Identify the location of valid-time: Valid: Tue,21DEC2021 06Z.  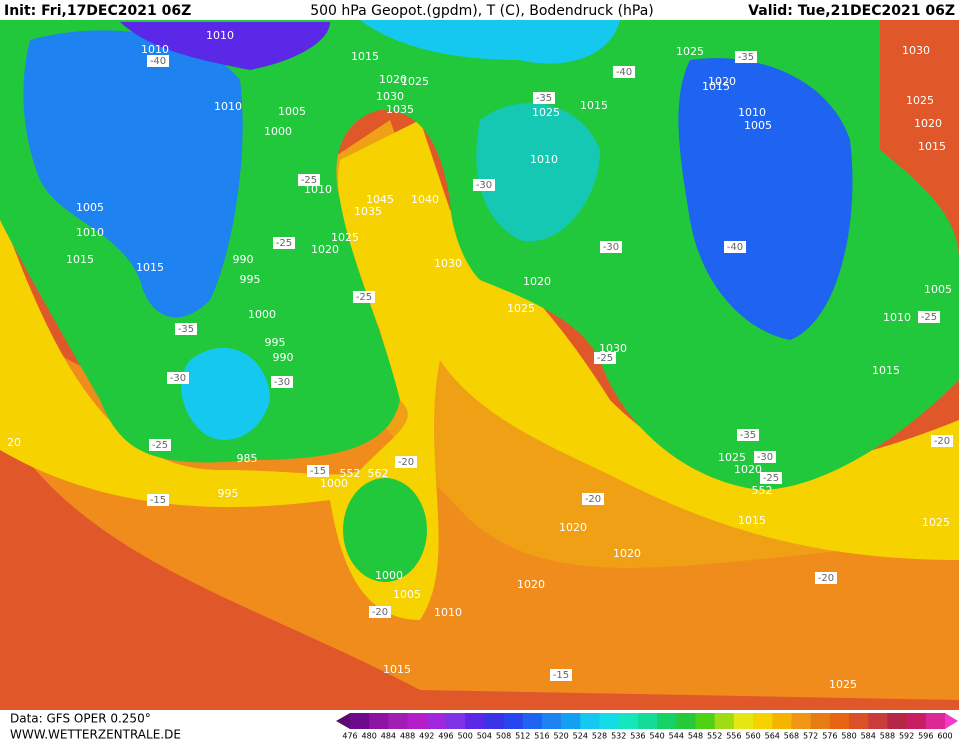
(851, 11).